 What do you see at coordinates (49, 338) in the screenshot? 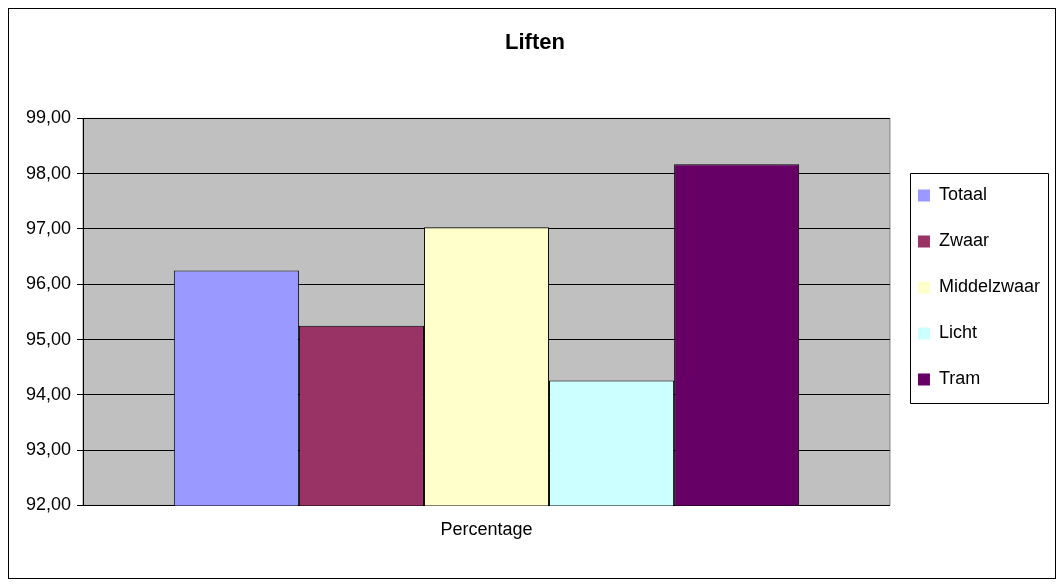
I see `y-tick-label: 95,00` at bounding box center [49, 338].